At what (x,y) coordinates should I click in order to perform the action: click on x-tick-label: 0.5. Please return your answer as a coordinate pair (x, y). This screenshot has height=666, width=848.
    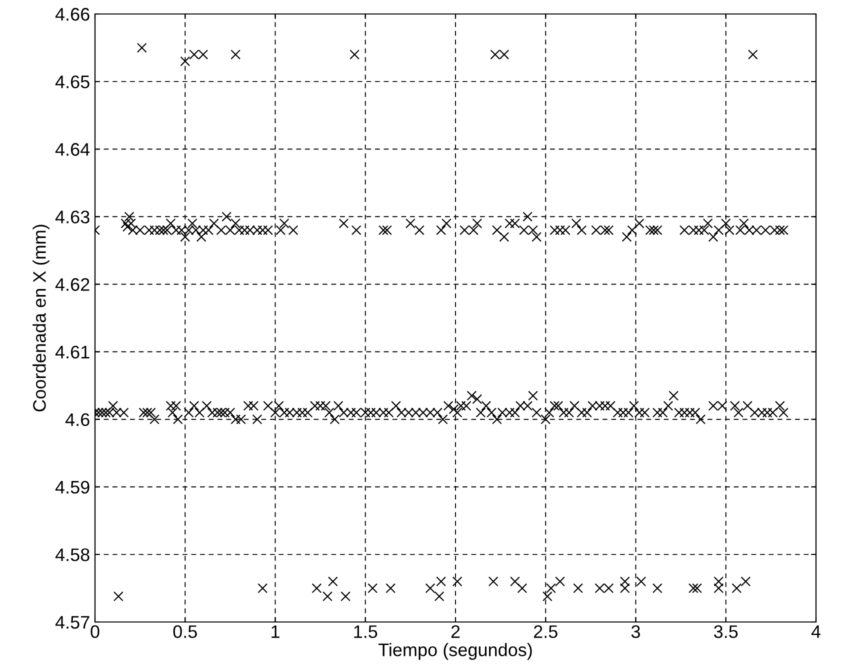
    Looking at the image, I should click on (185, 631).